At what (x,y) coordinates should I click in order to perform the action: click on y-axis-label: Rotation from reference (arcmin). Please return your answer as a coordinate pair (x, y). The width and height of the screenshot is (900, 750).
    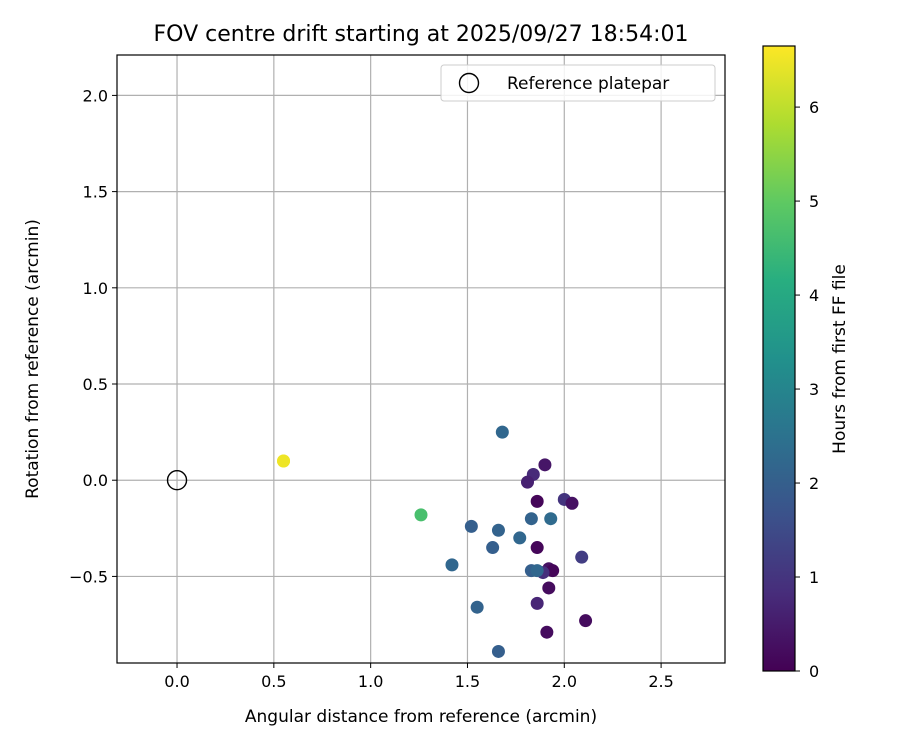
    Looking at the image, I should click on (33, 359).